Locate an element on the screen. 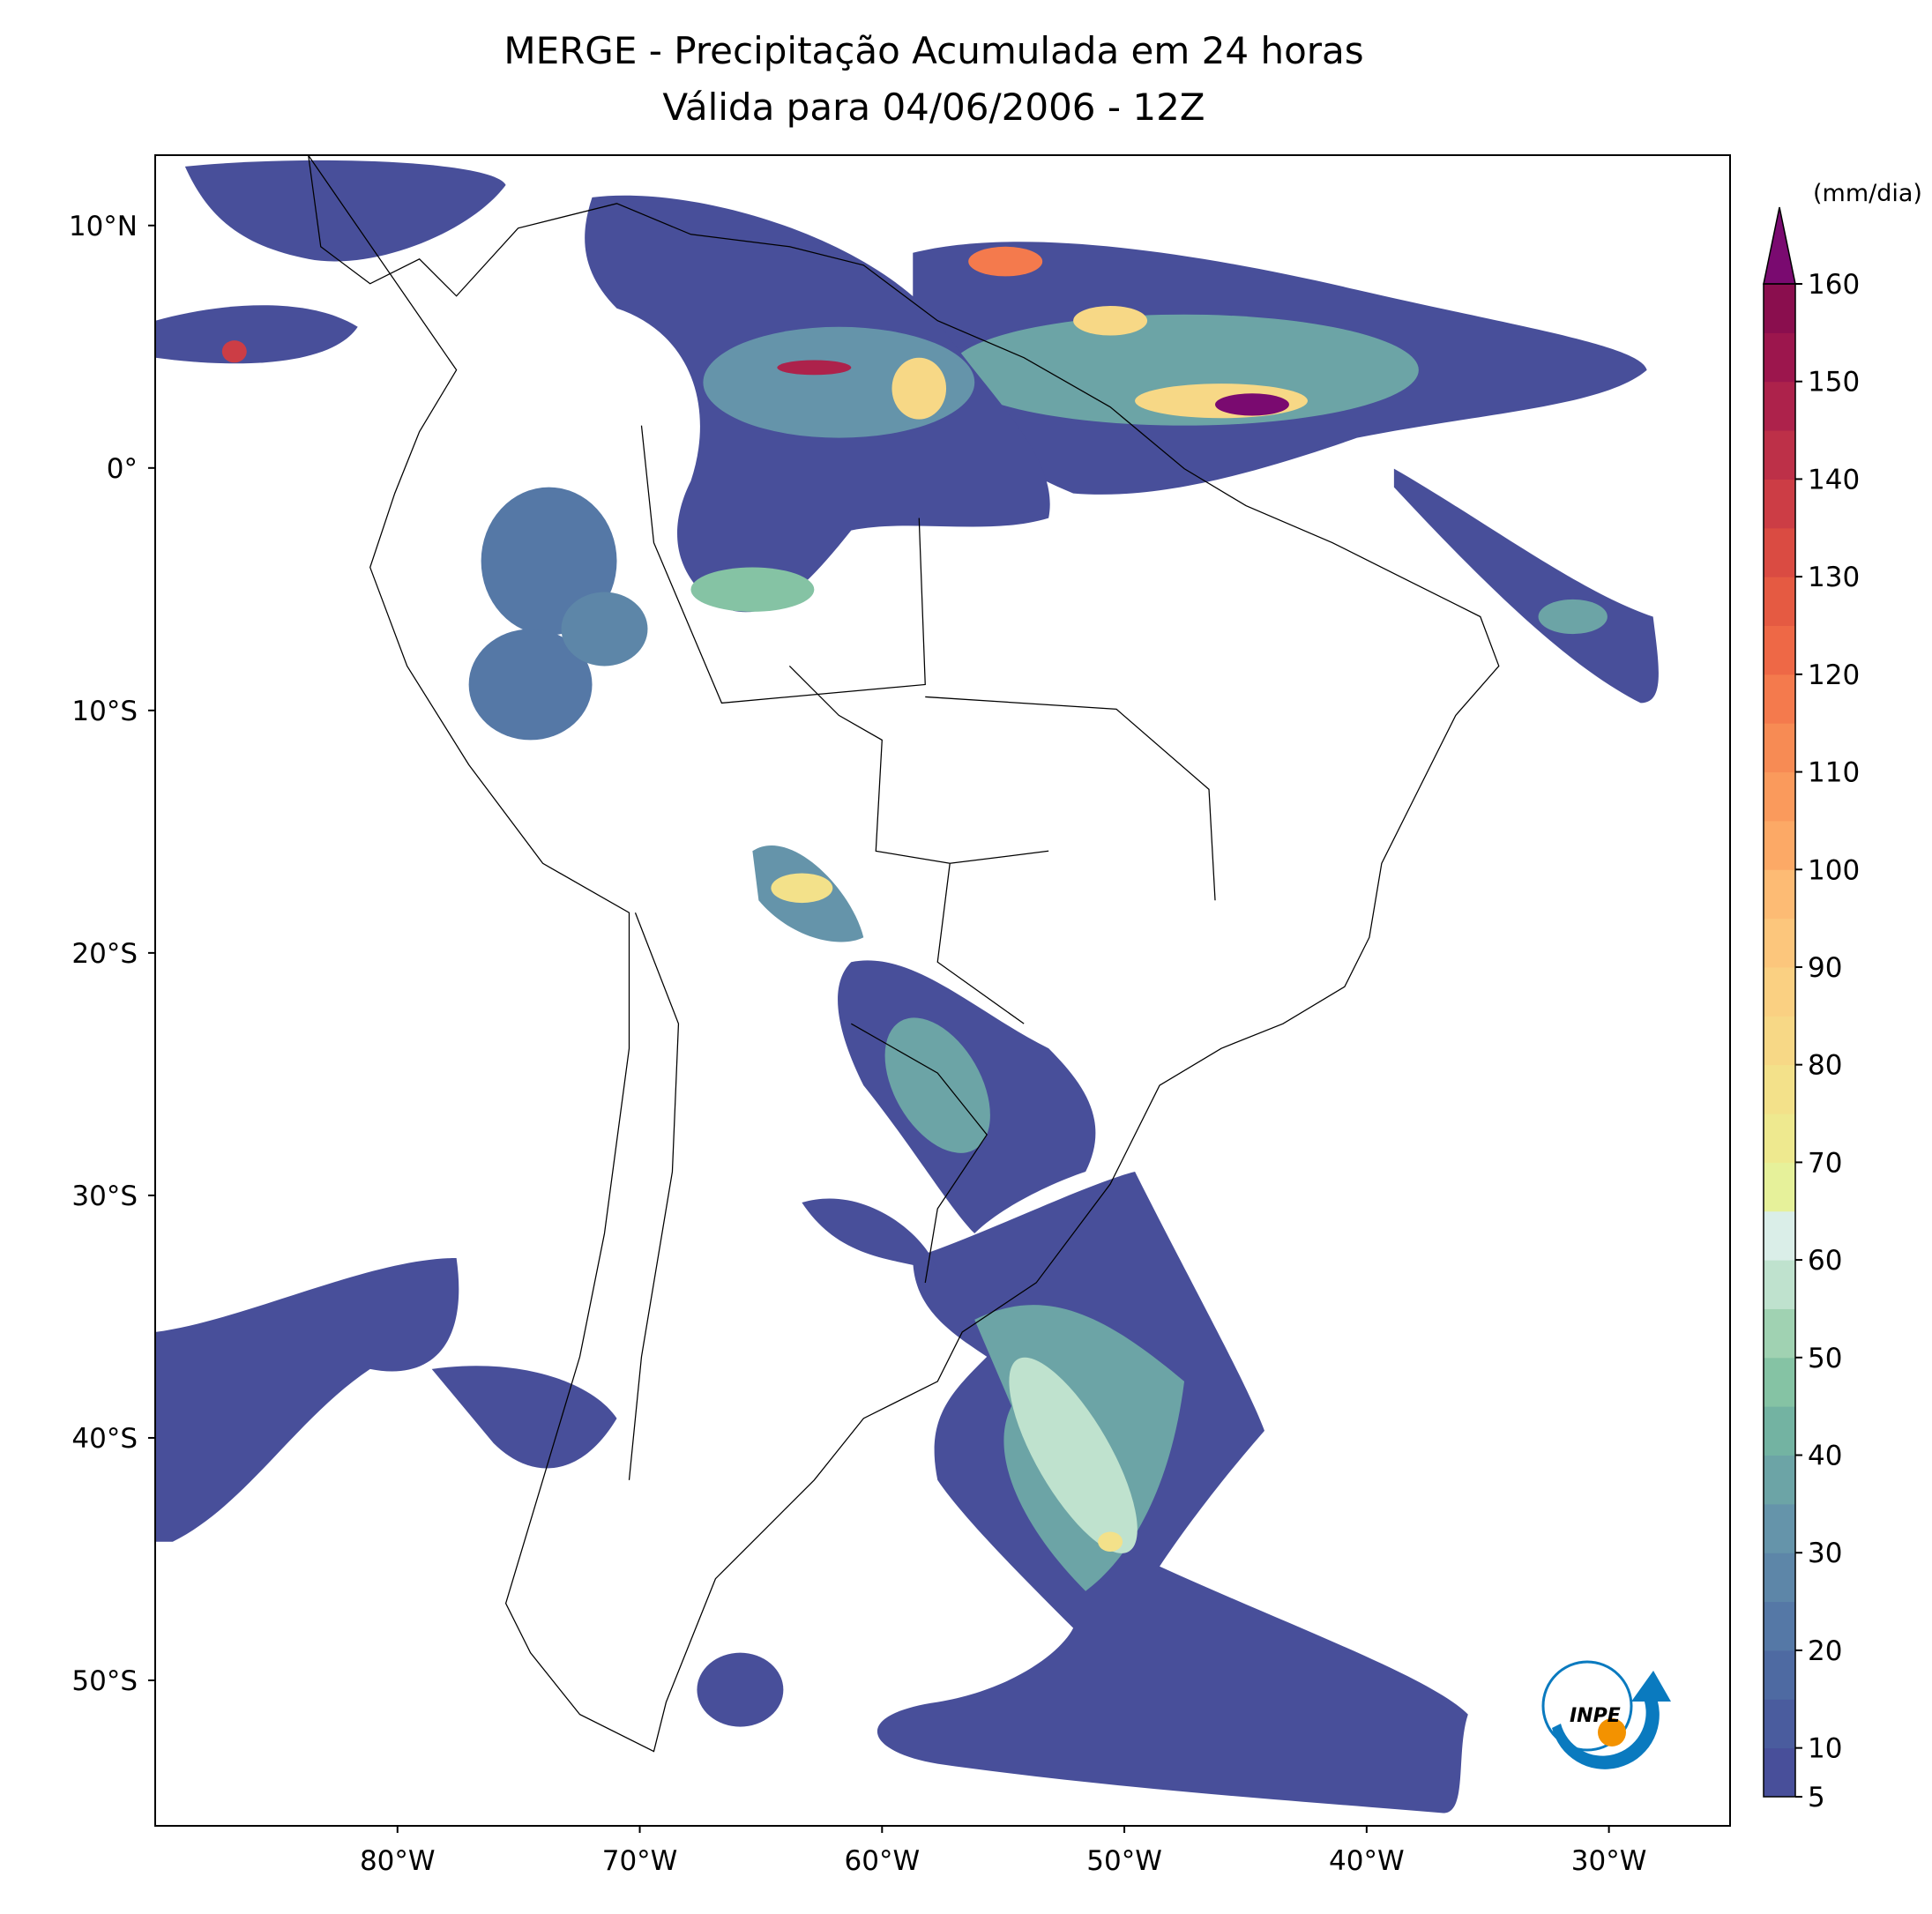  colorbar-extend is located at coordinates (1779, 245).